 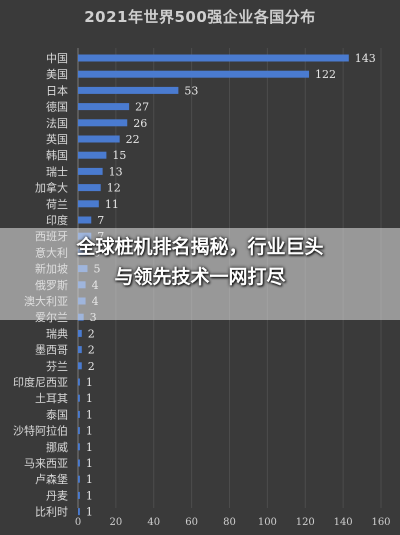 I want to click on value-label: 7, so click(x=100, y=220).